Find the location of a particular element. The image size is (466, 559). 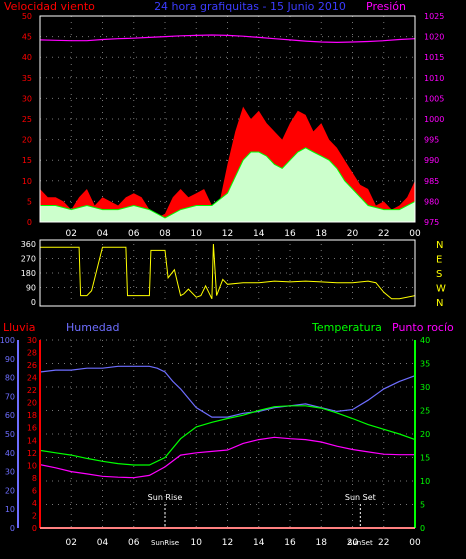

wind-speed-tick-label: 40 is located at coordinates (27, 57).